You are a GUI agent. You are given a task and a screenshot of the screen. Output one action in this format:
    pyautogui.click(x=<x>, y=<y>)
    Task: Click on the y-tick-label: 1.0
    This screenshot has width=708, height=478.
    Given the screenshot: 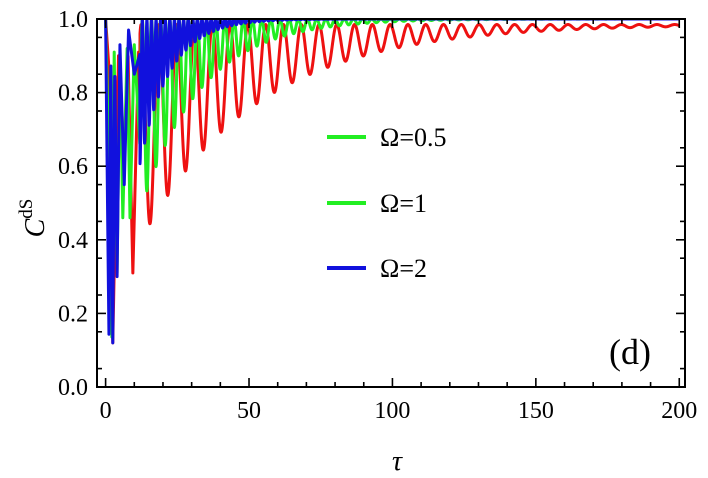 What is the action you would take?
    pyautogui.click(x=73, y=20)
    